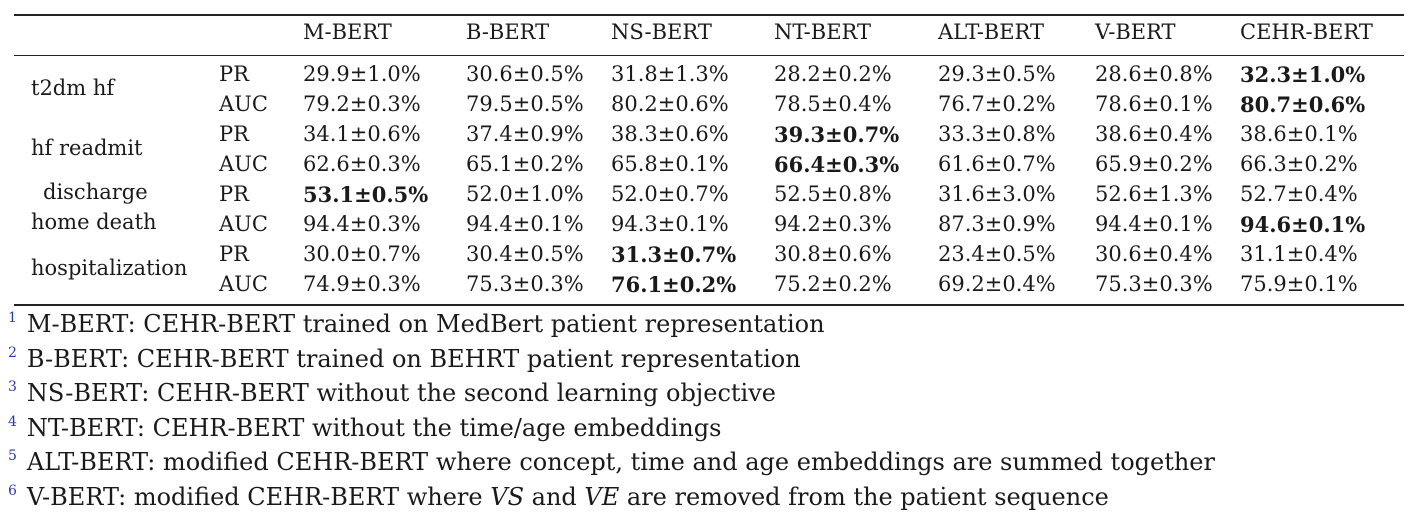 Image resolution: width=1417 pixels, height=526 pixels. What do you see at coordinates (12, 422) in the screenshot?
I see `footnote-number: 4` at bounding box center [12, 422].